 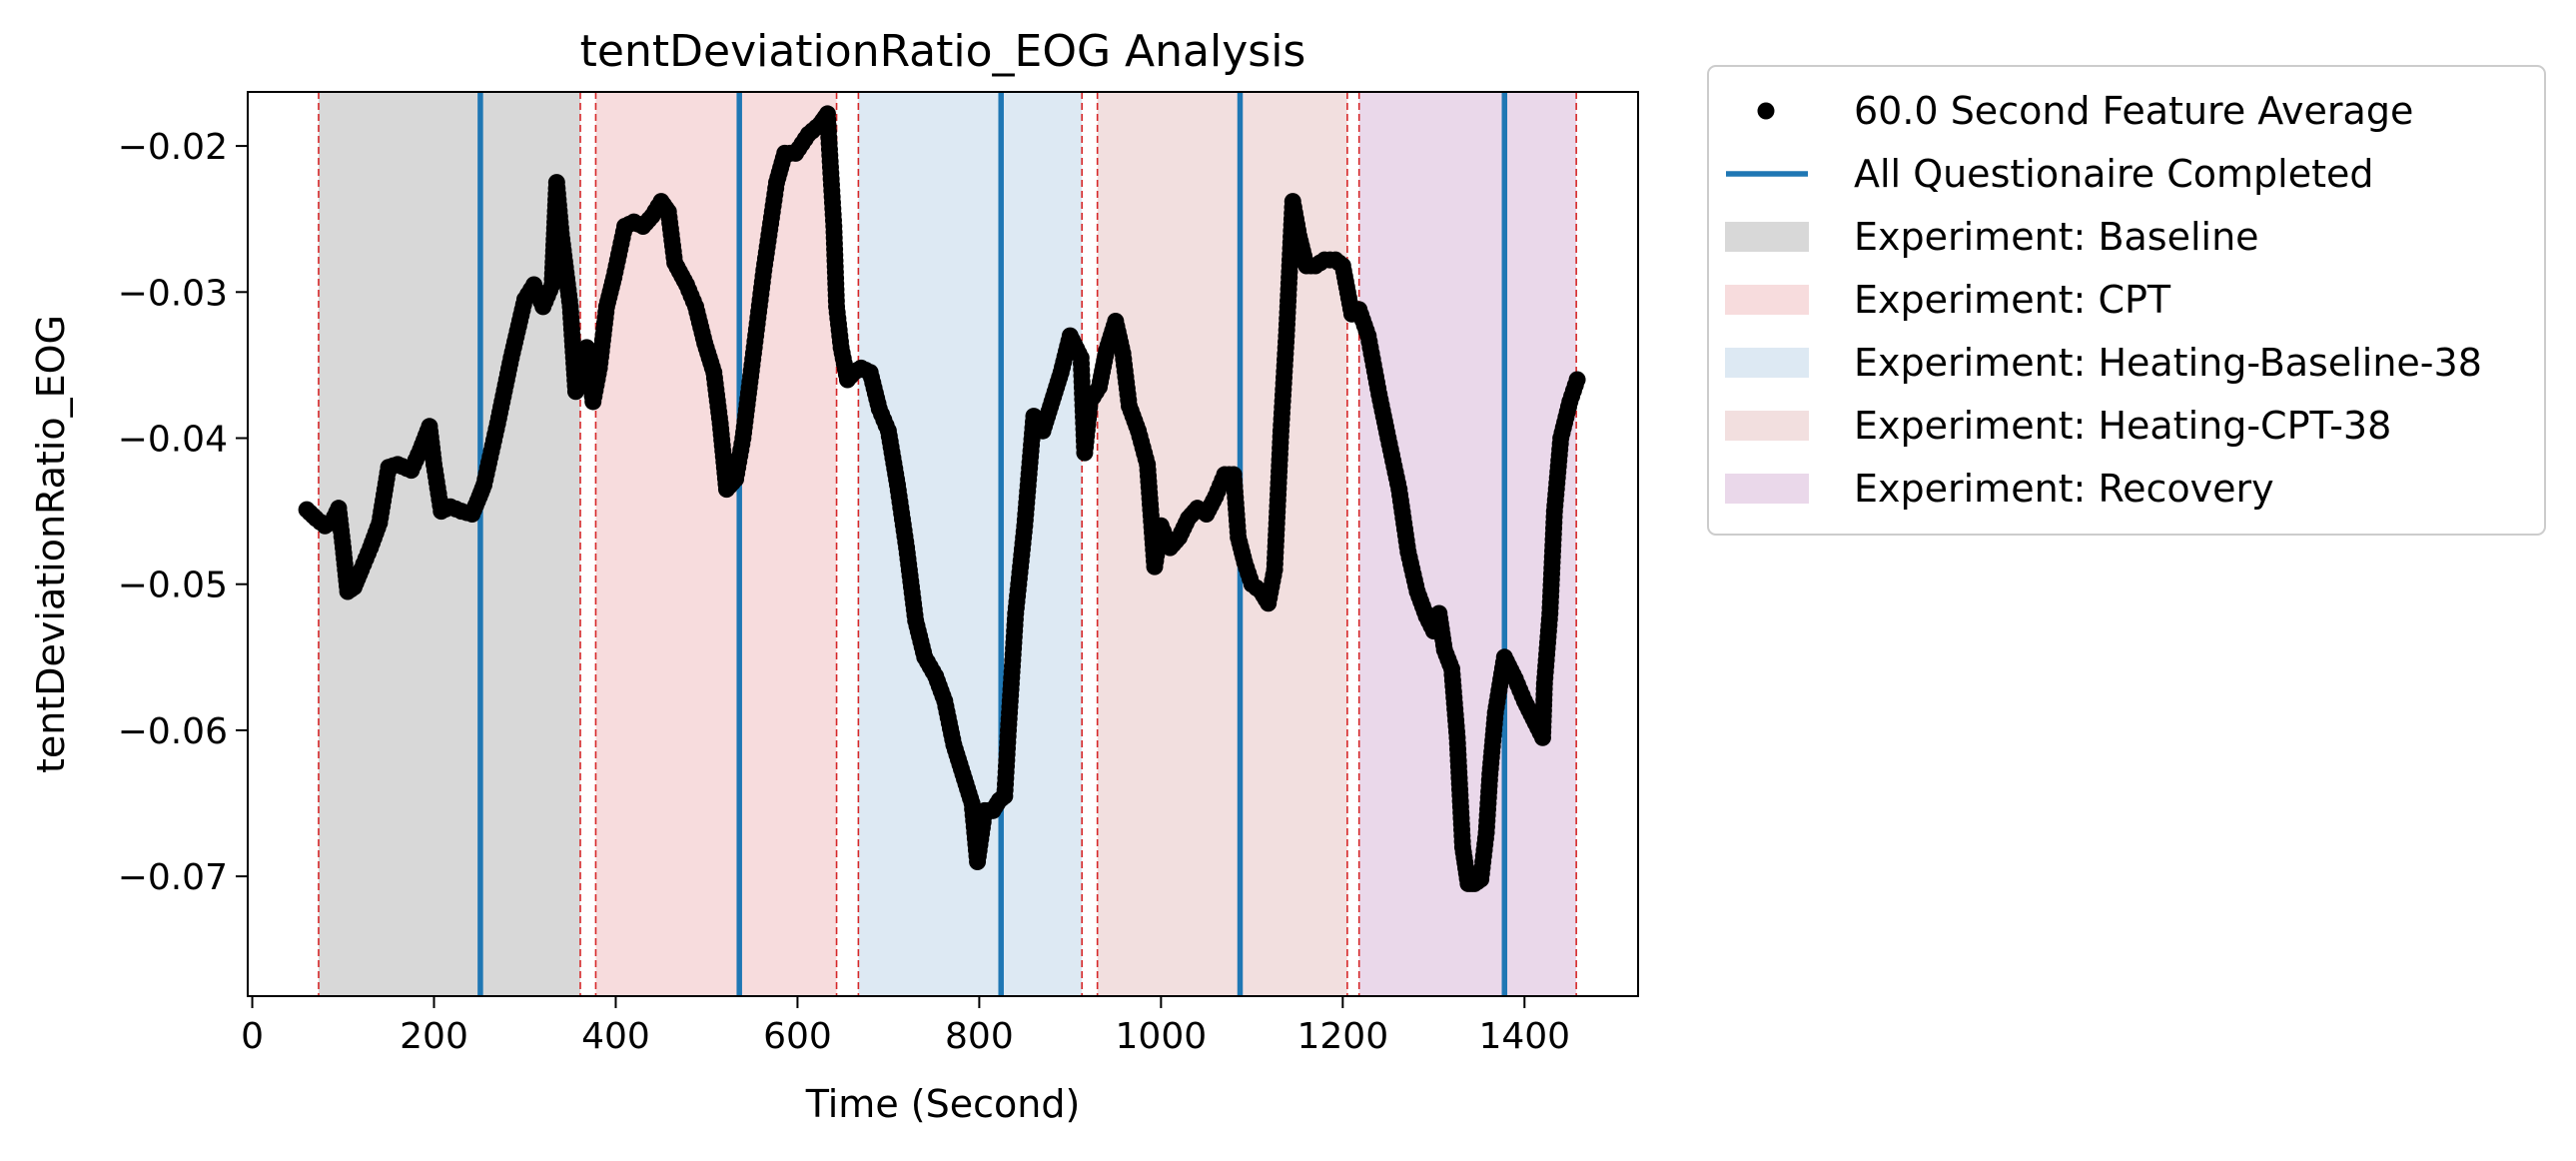 I want to click on legend-label: Experiment: CPT, so click(x=2013, y=300).